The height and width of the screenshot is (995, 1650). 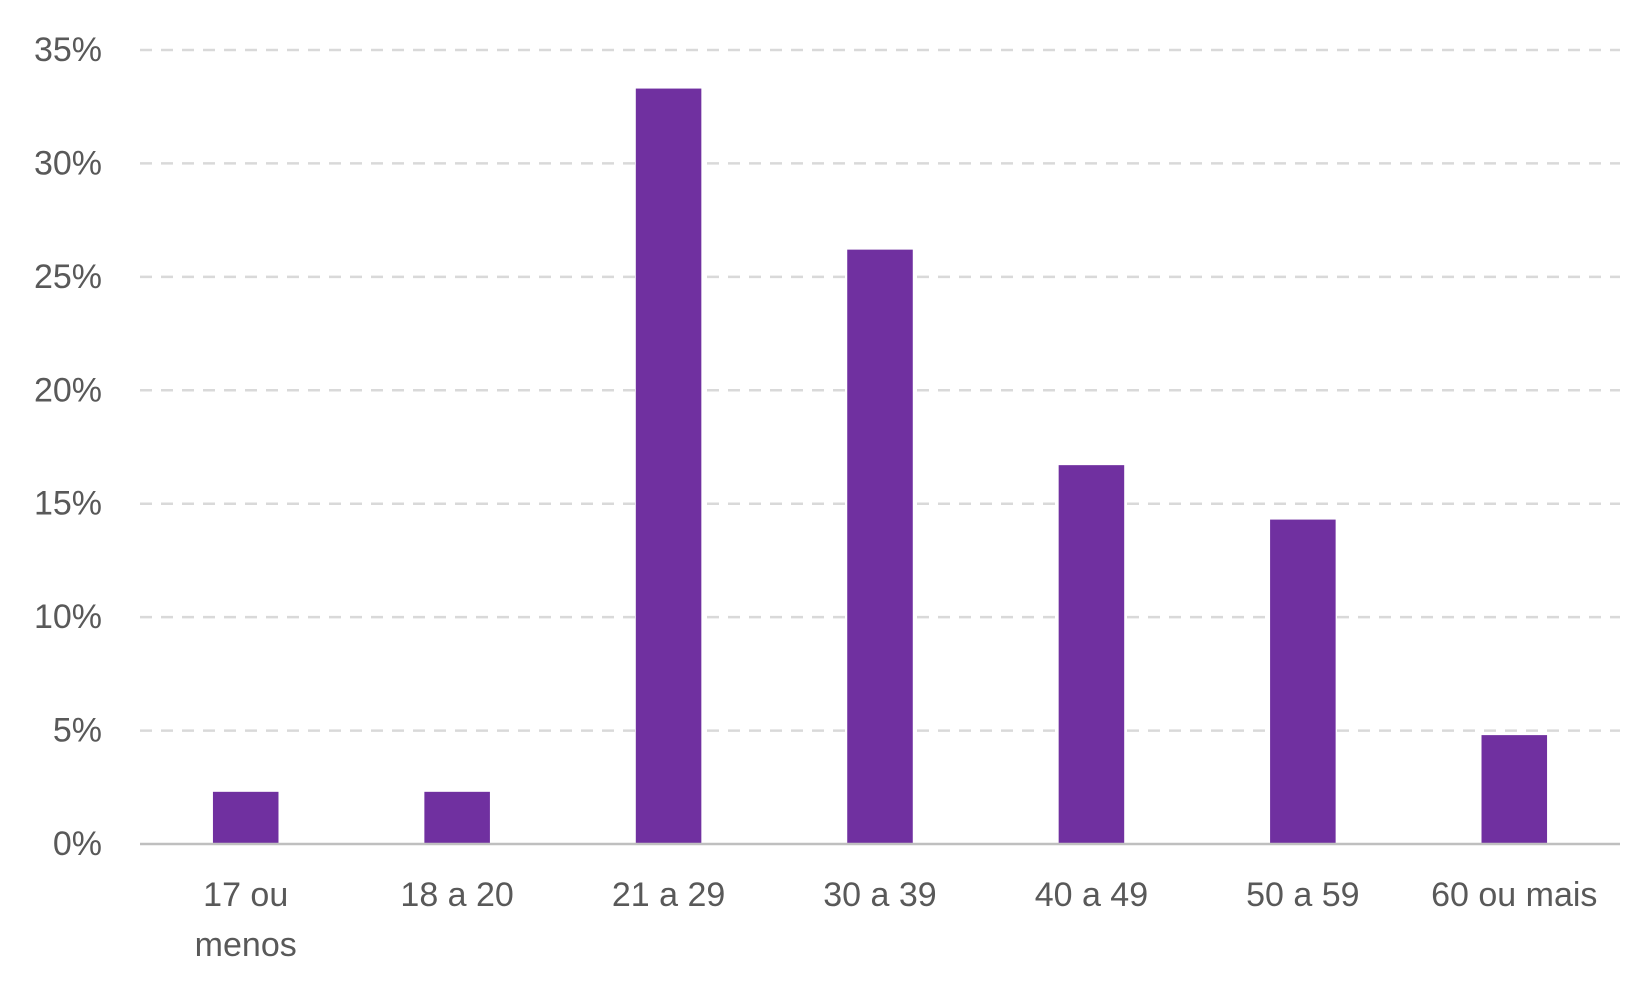 What do you see at coordinates (246, 920) in the screenshot?
I see `x-tick-label: 17 ou menos` at bounding box center [246, 920].